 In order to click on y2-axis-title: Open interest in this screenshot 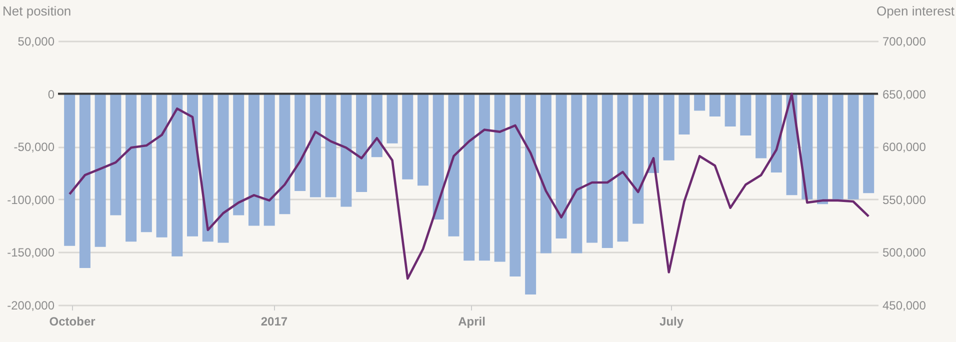, I will do `click(915, 11)`.